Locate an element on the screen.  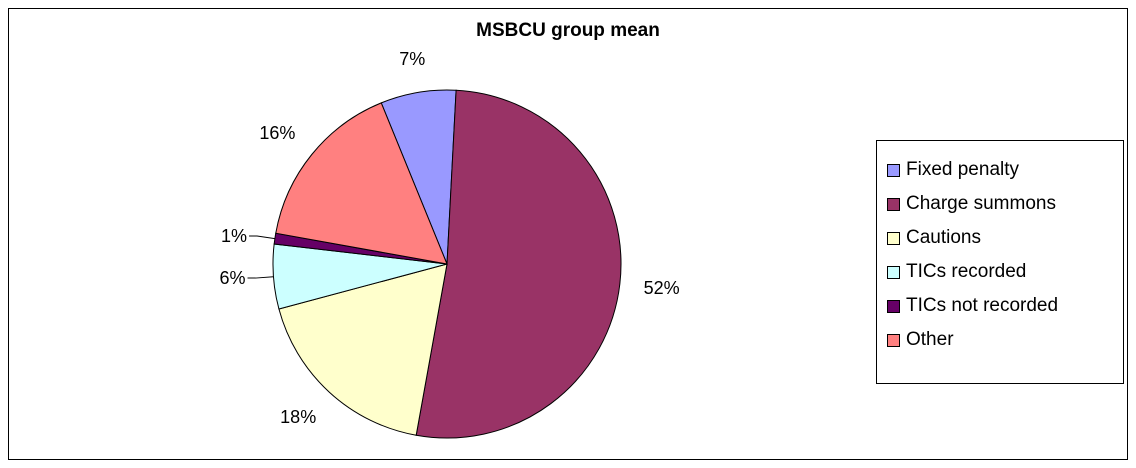
legend-item-fixed-penalty: Fixed penalty is located at coordinates (1000, 170).